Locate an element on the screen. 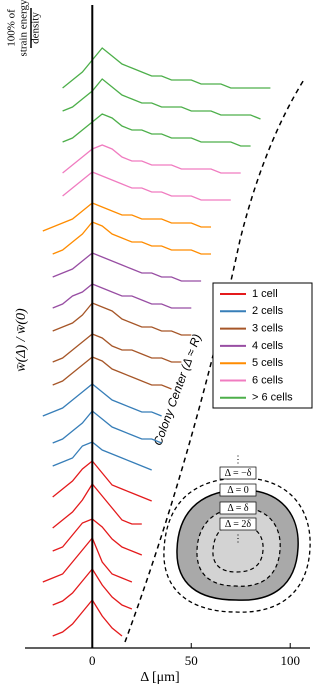  legend-label: 6 cells is located at coordinates (268, 380).